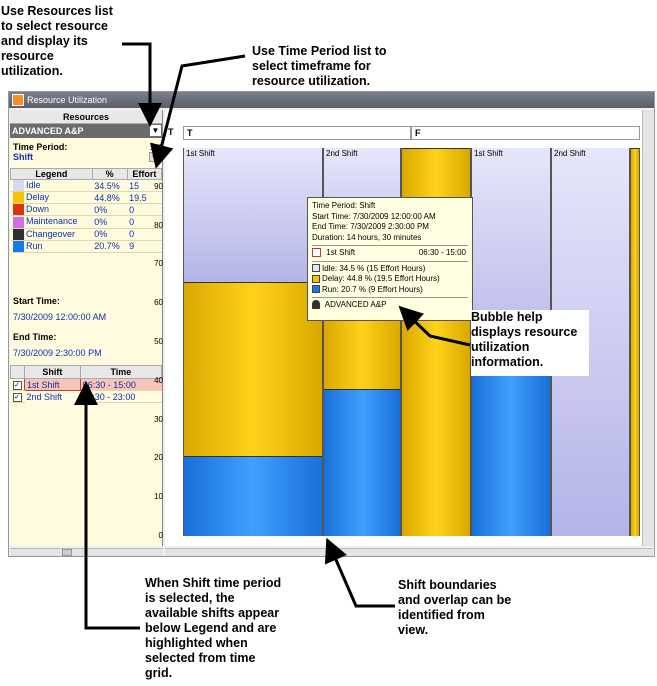  I want to click on tooltip-delay: Delay: 44.8 % (19.5 Effort Hours), so click(381, 278).